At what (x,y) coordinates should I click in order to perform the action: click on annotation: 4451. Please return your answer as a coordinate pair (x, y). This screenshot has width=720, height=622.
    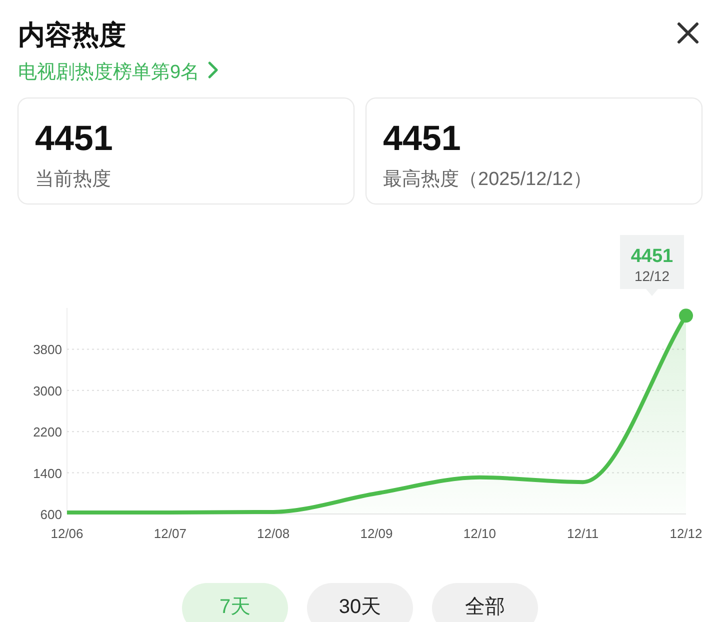
    Looking at the image, I should click on (652, 256).